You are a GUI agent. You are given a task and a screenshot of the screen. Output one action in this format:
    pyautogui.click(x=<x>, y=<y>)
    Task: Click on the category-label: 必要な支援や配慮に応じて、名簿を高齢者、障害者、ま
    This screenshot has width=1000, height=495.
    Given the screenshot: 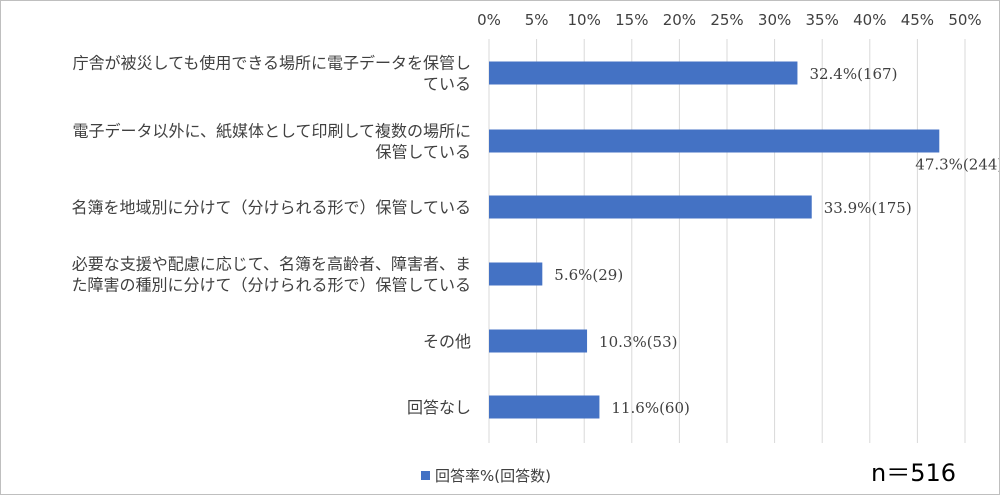 What is the action you would take?
    pyautogui.click(x=271, y=264)
    